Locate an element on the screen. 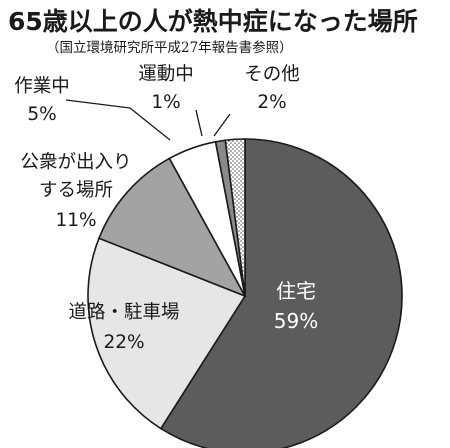 The height and width of the screenshot is (448, 450). chart-title: 65歳以上の人が熱中症になった場所 is located at coordinates (213, 21).